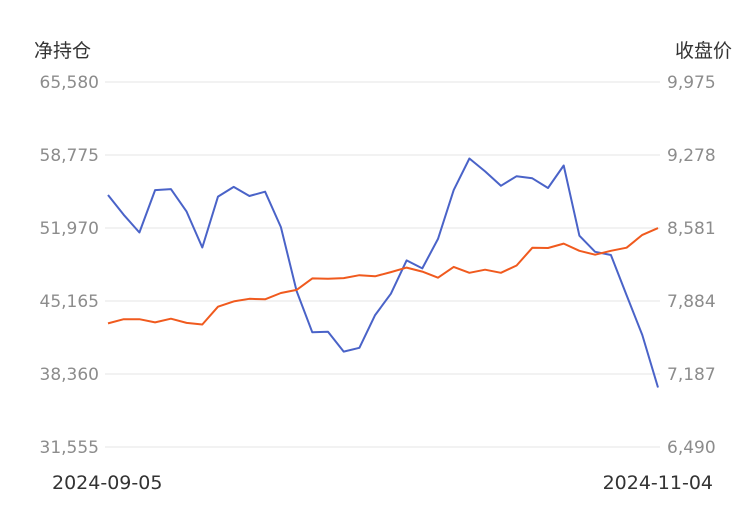 Image resolution: width=750 pixels, height=510 pixels. I want to click on left-tick-label: 38,360, so click(69, 375).